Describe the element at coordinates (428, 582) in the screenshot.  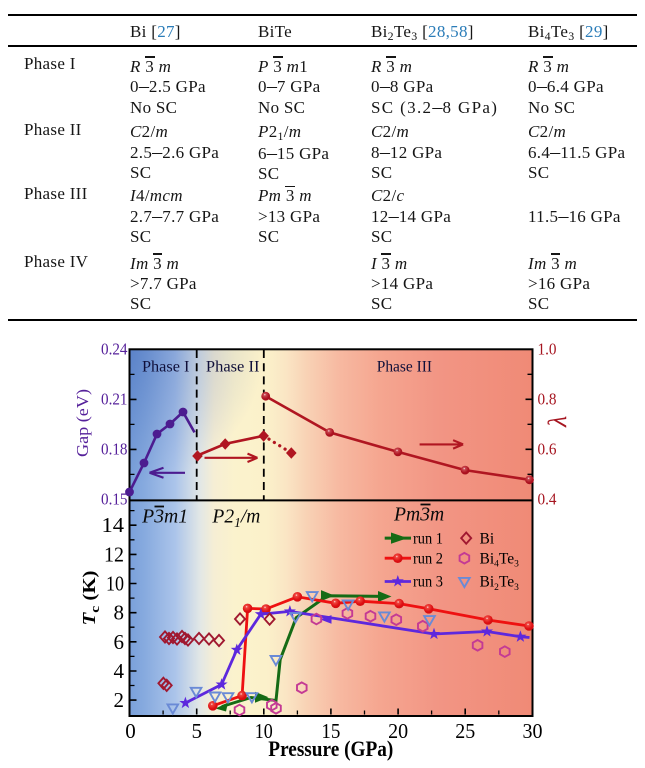
I see `svg-text: run 3` at that location.